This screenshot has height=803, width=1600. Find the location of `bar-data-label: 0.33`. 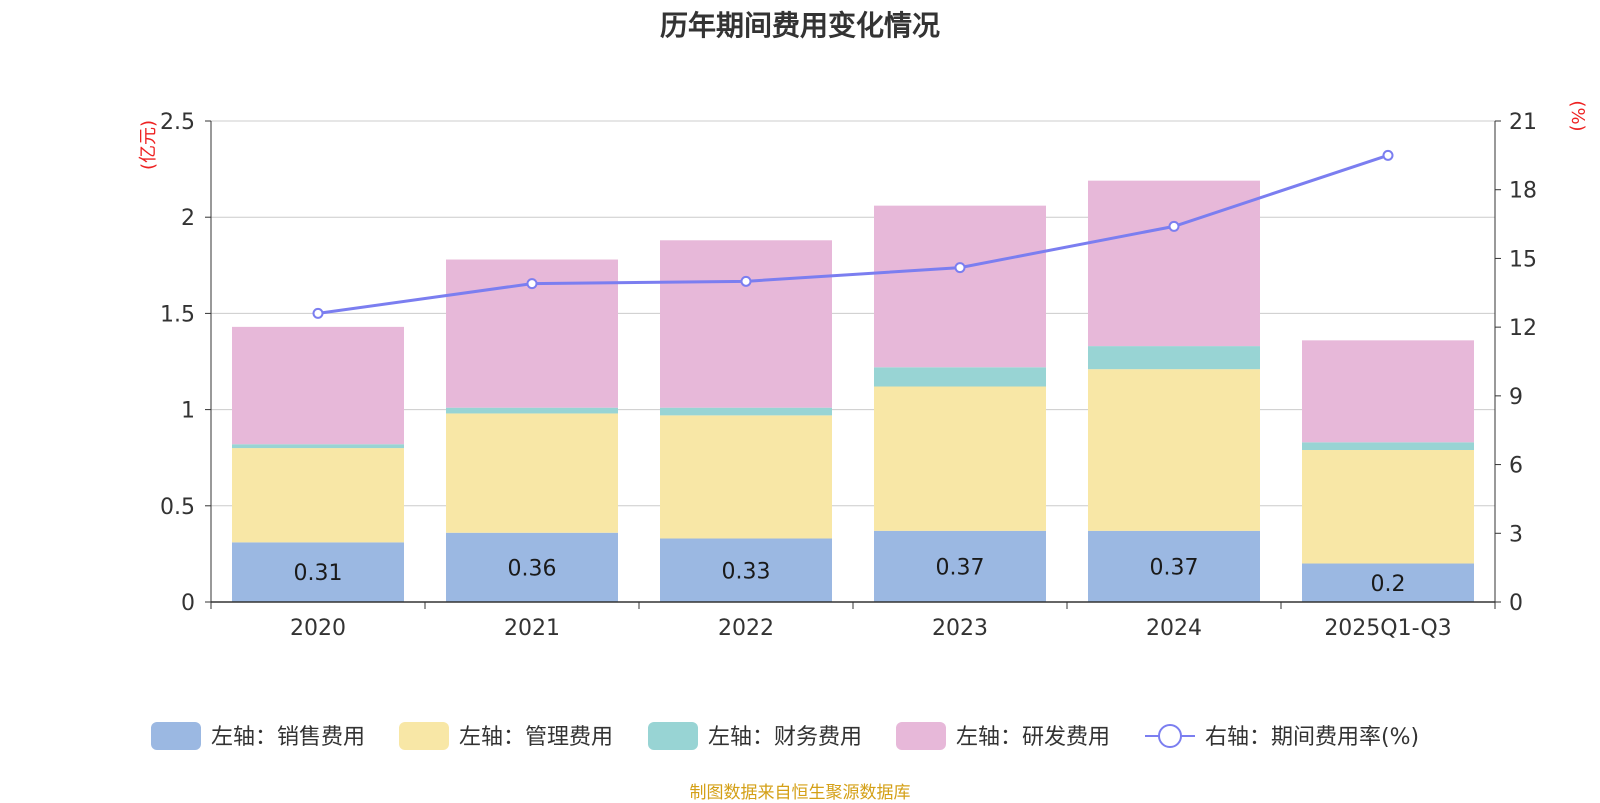

bar-data-label: 0.33 is located at coordinates (746, 571).